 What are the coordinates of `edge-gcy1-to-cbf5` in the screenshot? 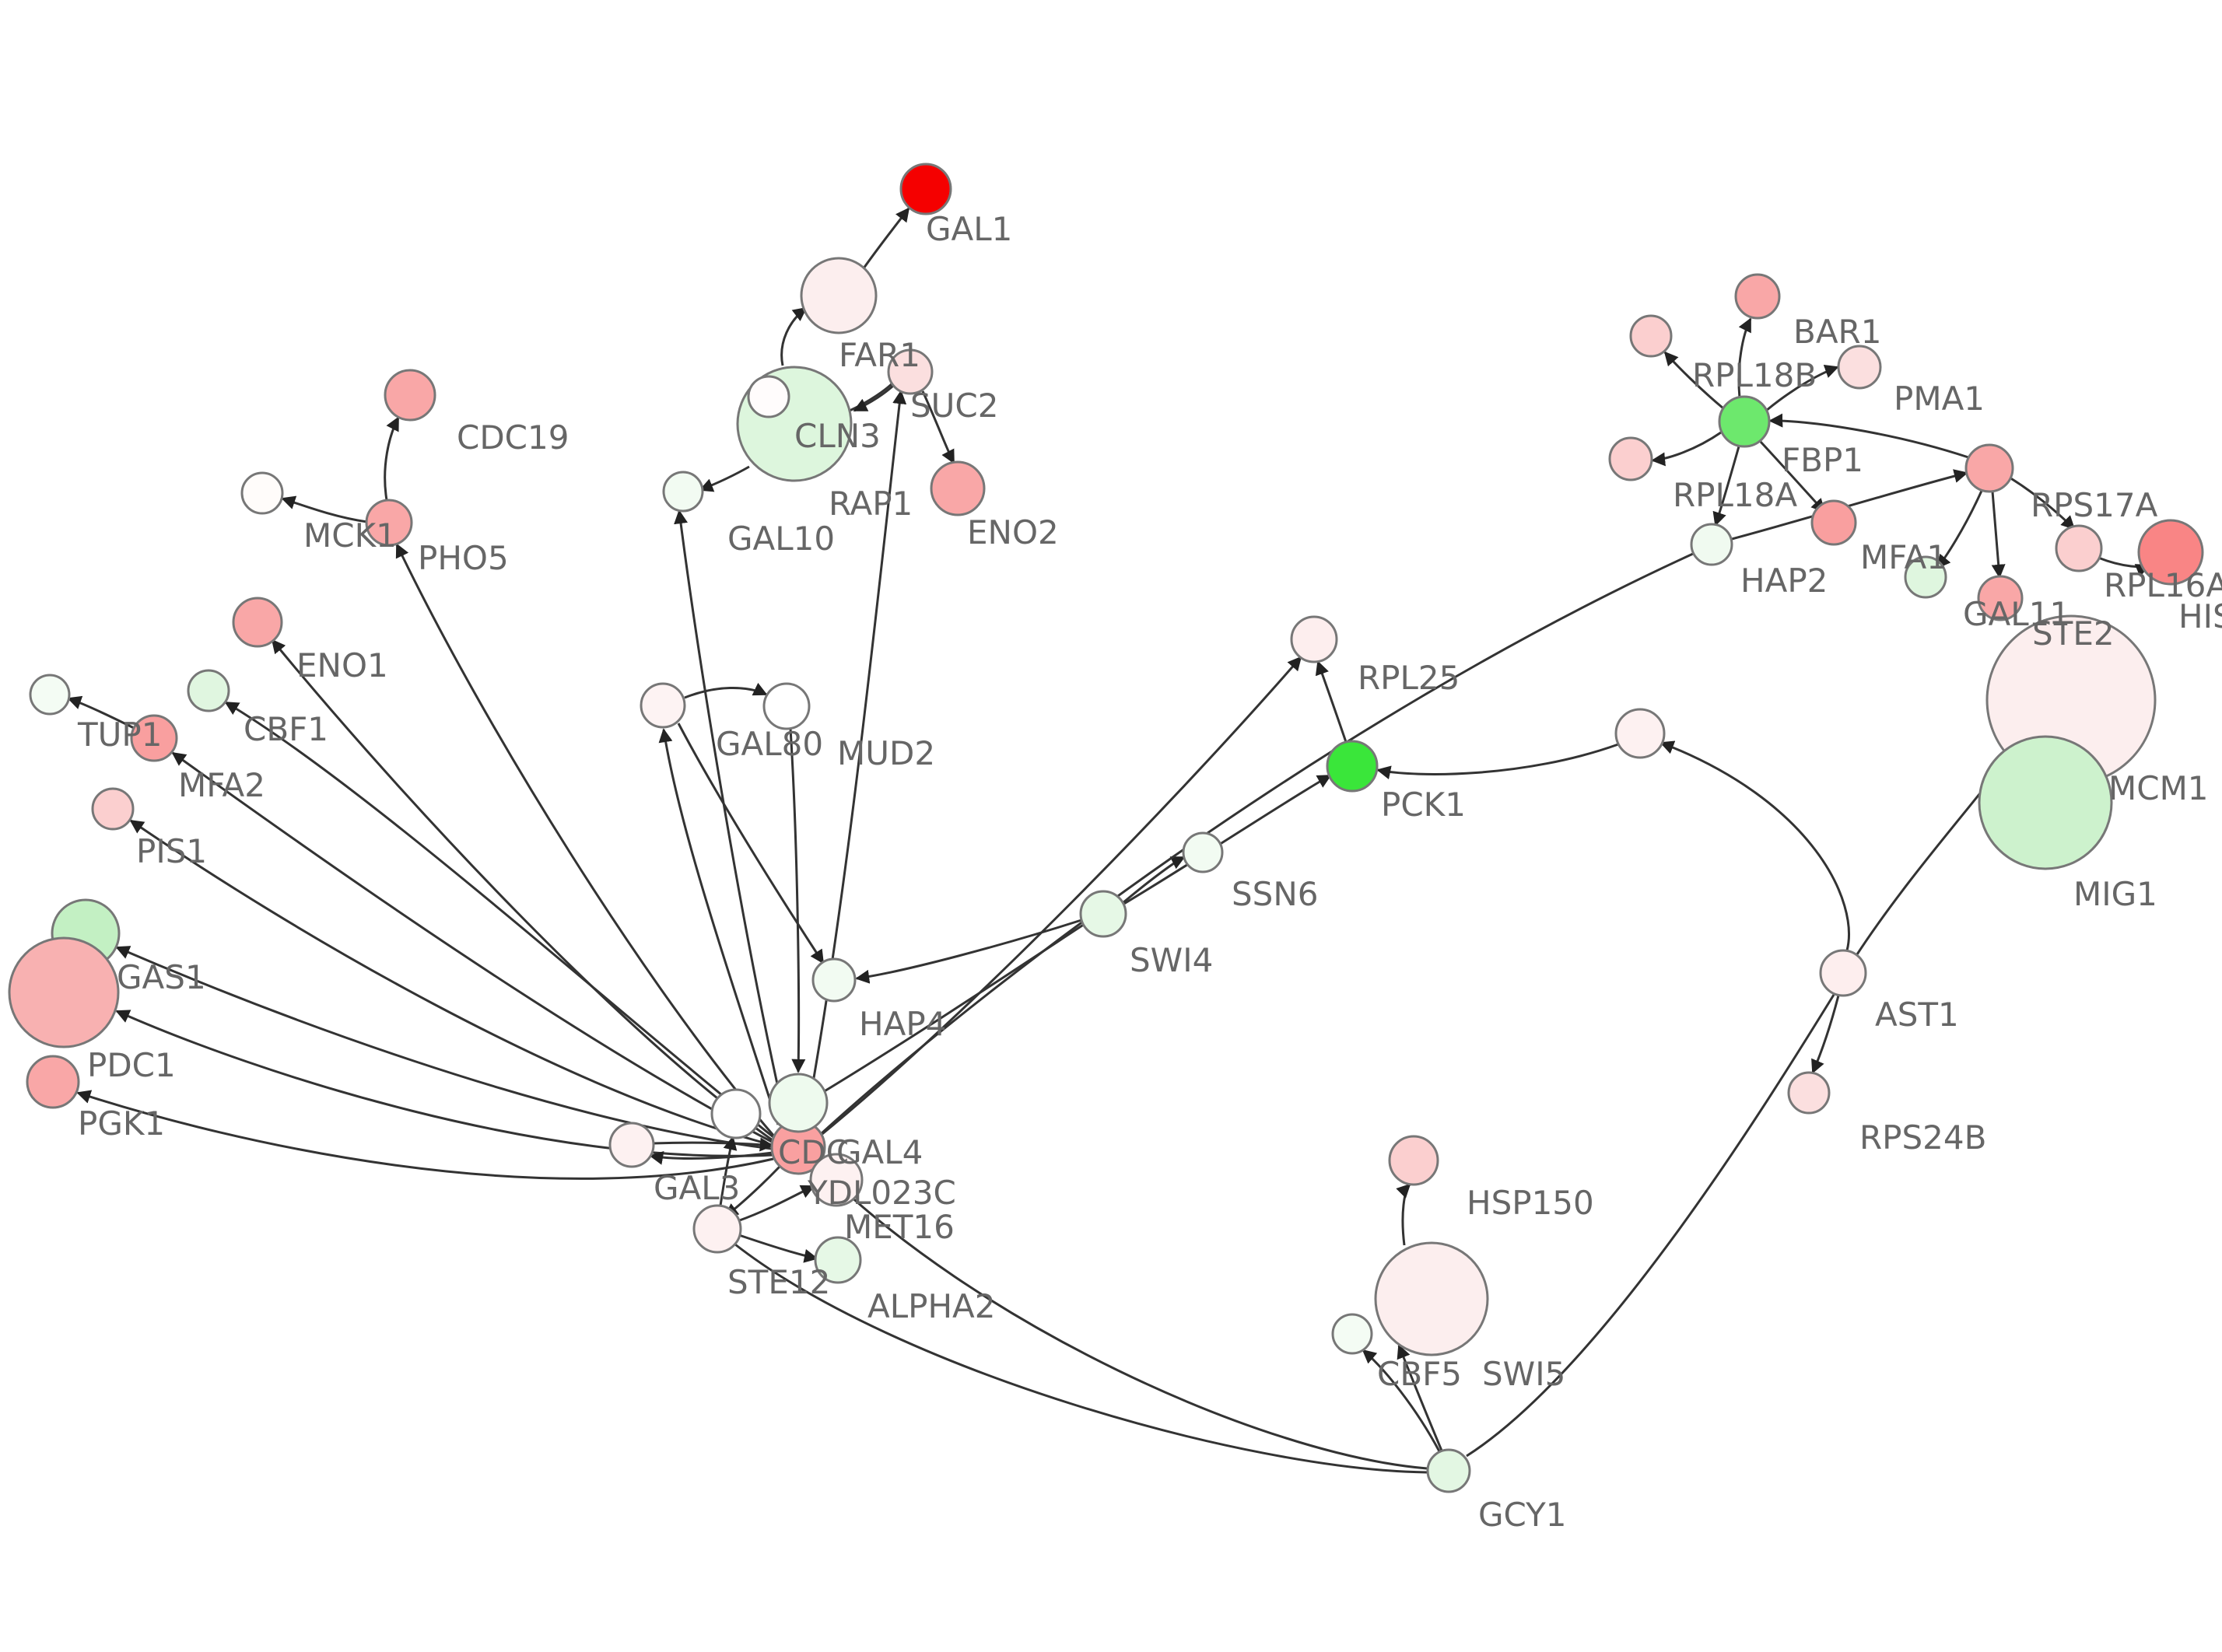 It's located at (1401, 1401).